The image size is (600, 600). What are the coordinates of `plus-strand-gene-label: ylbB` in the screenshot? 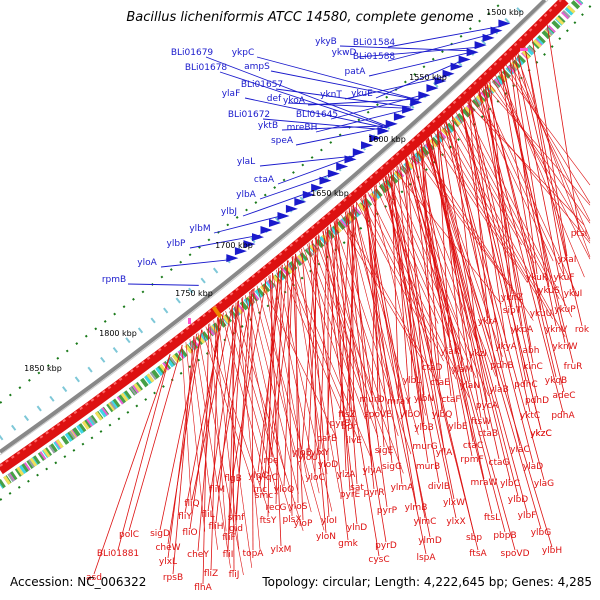 It's located at (424, 428).